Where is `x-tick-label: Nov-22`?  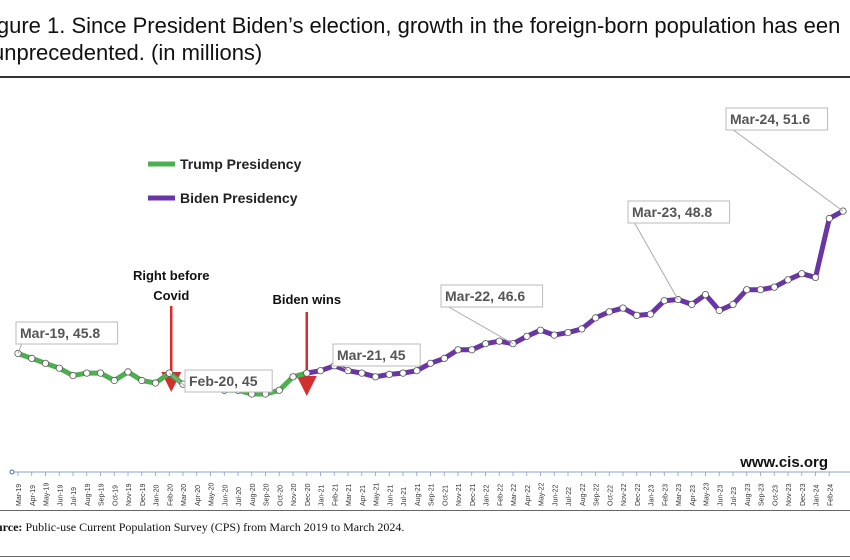 x-tick-label: Nov-22 is located at coordinates (624, 494).